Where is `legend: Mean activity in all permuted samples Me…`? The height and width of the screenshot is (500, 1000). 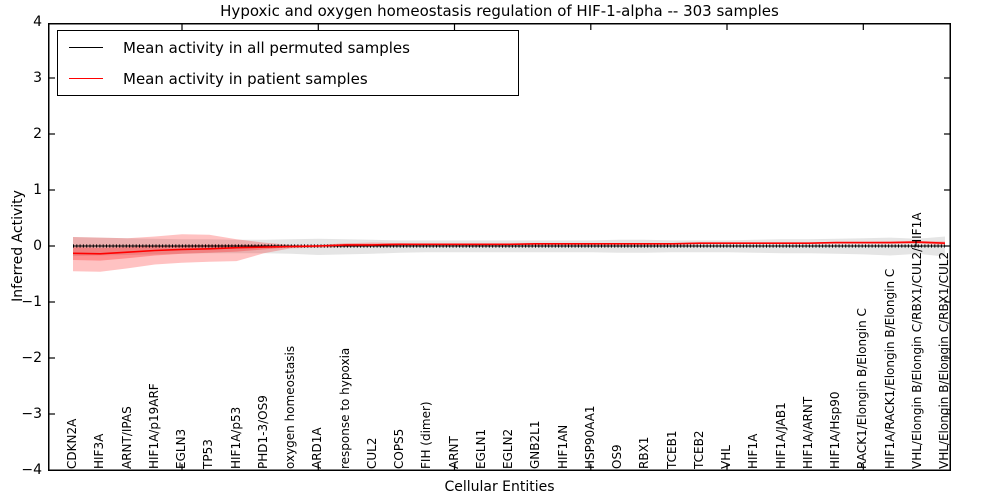
legend: Mean activity in all permuted samples Me… is located at coordinates (288, 63).